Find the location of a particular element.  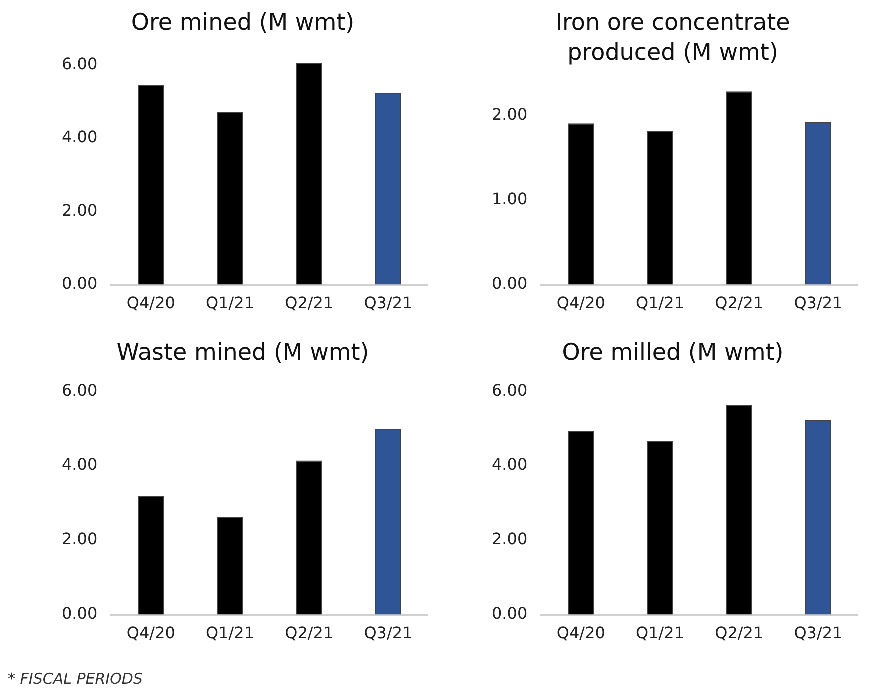

text: * FISCAL PERIODS is located at coordinates (76, 679).